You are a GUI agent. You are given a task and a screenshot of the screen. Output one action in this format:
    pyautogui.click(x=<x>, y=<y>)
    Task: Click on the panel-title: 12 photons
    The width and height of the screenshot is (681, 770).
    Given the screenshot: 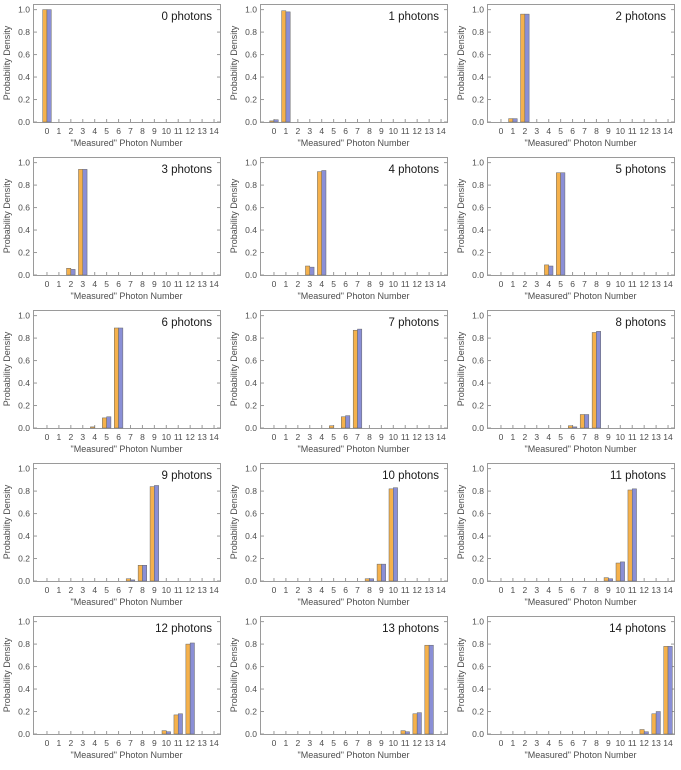 What is the action you would take?
    pyautogui.click(x=183, y=629)
    